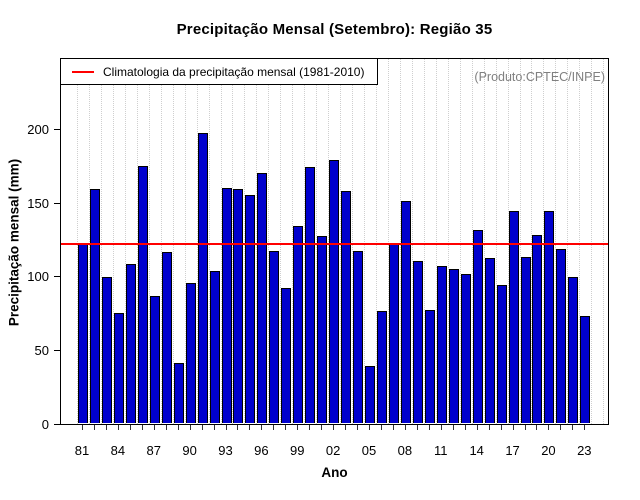 The height and width of the screenshot is (500, 640). Describe the element at coordinates (525, 339) in the screenshot. I see `bar-2018` at that location.